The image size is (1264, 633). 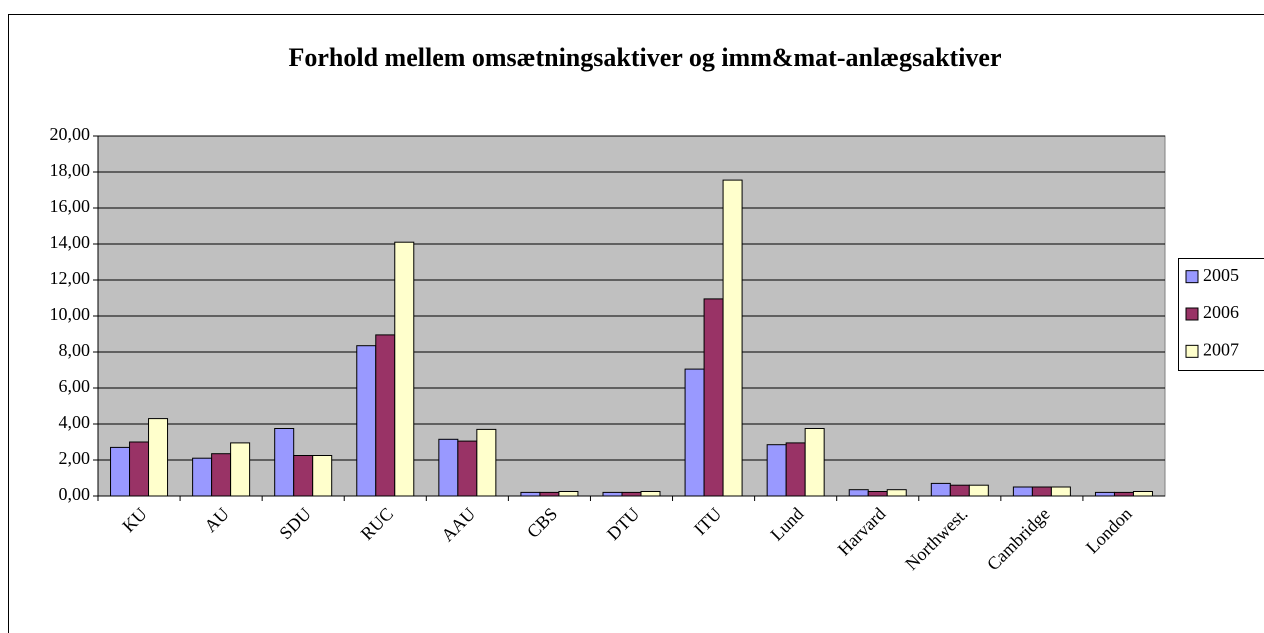 What do you see at coordinates (70, 170) in the screenshot?
I see `y-tick-label: 18,00` at bounding box center [70, 170].